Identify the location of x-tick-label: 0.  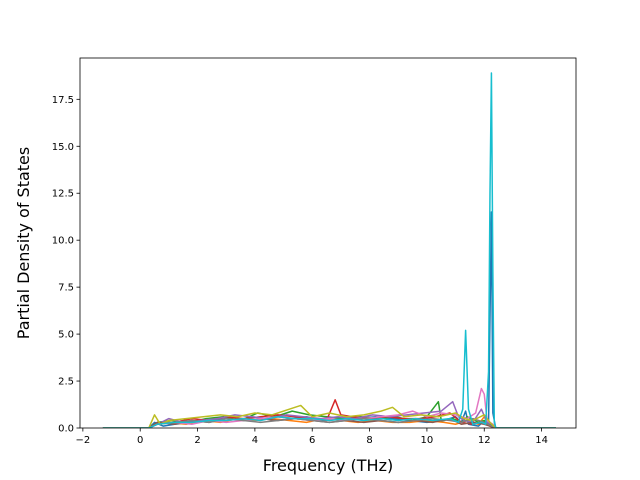
(140, 440).